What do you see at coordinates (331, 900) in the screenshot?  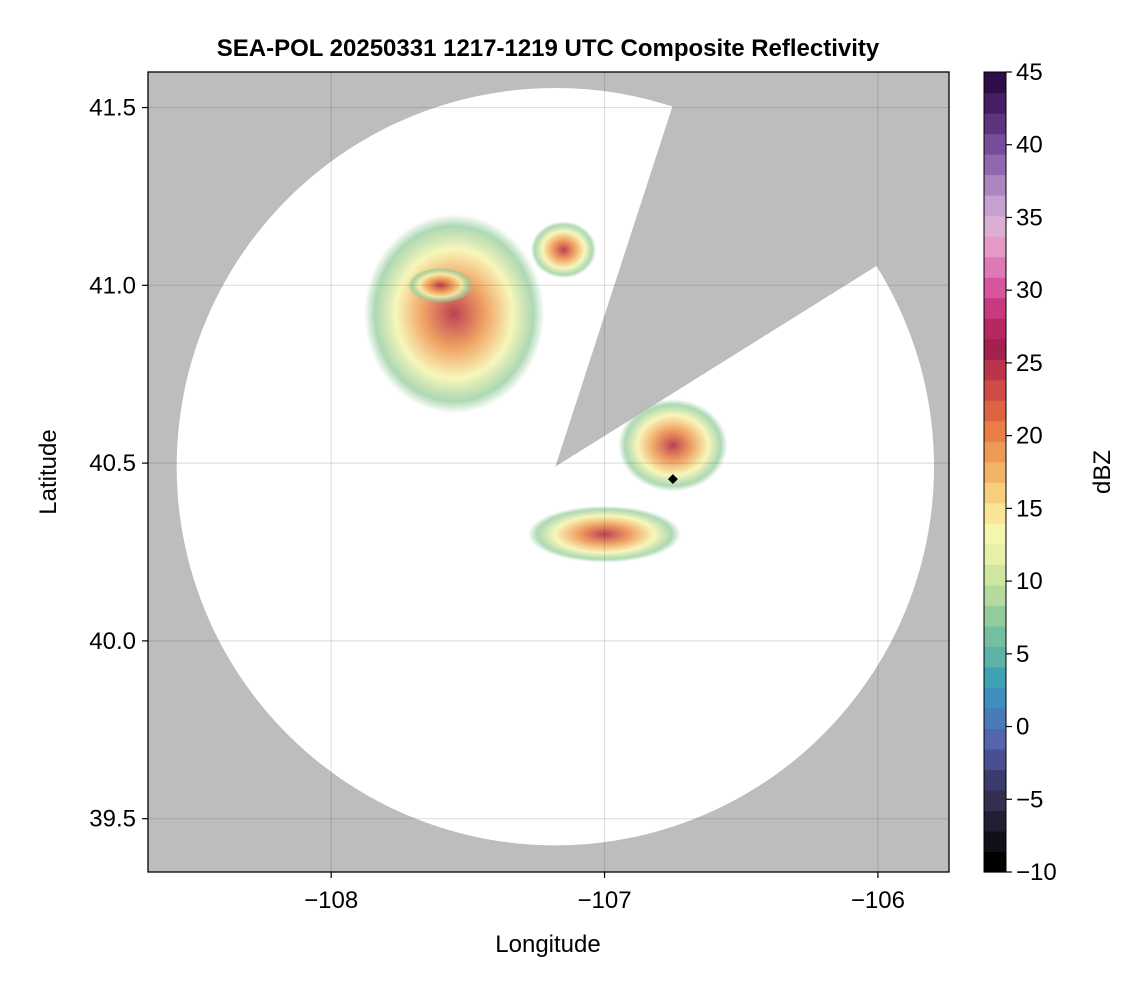 I see `x-tick-label-0: −108` at bounding box center [331, 900].